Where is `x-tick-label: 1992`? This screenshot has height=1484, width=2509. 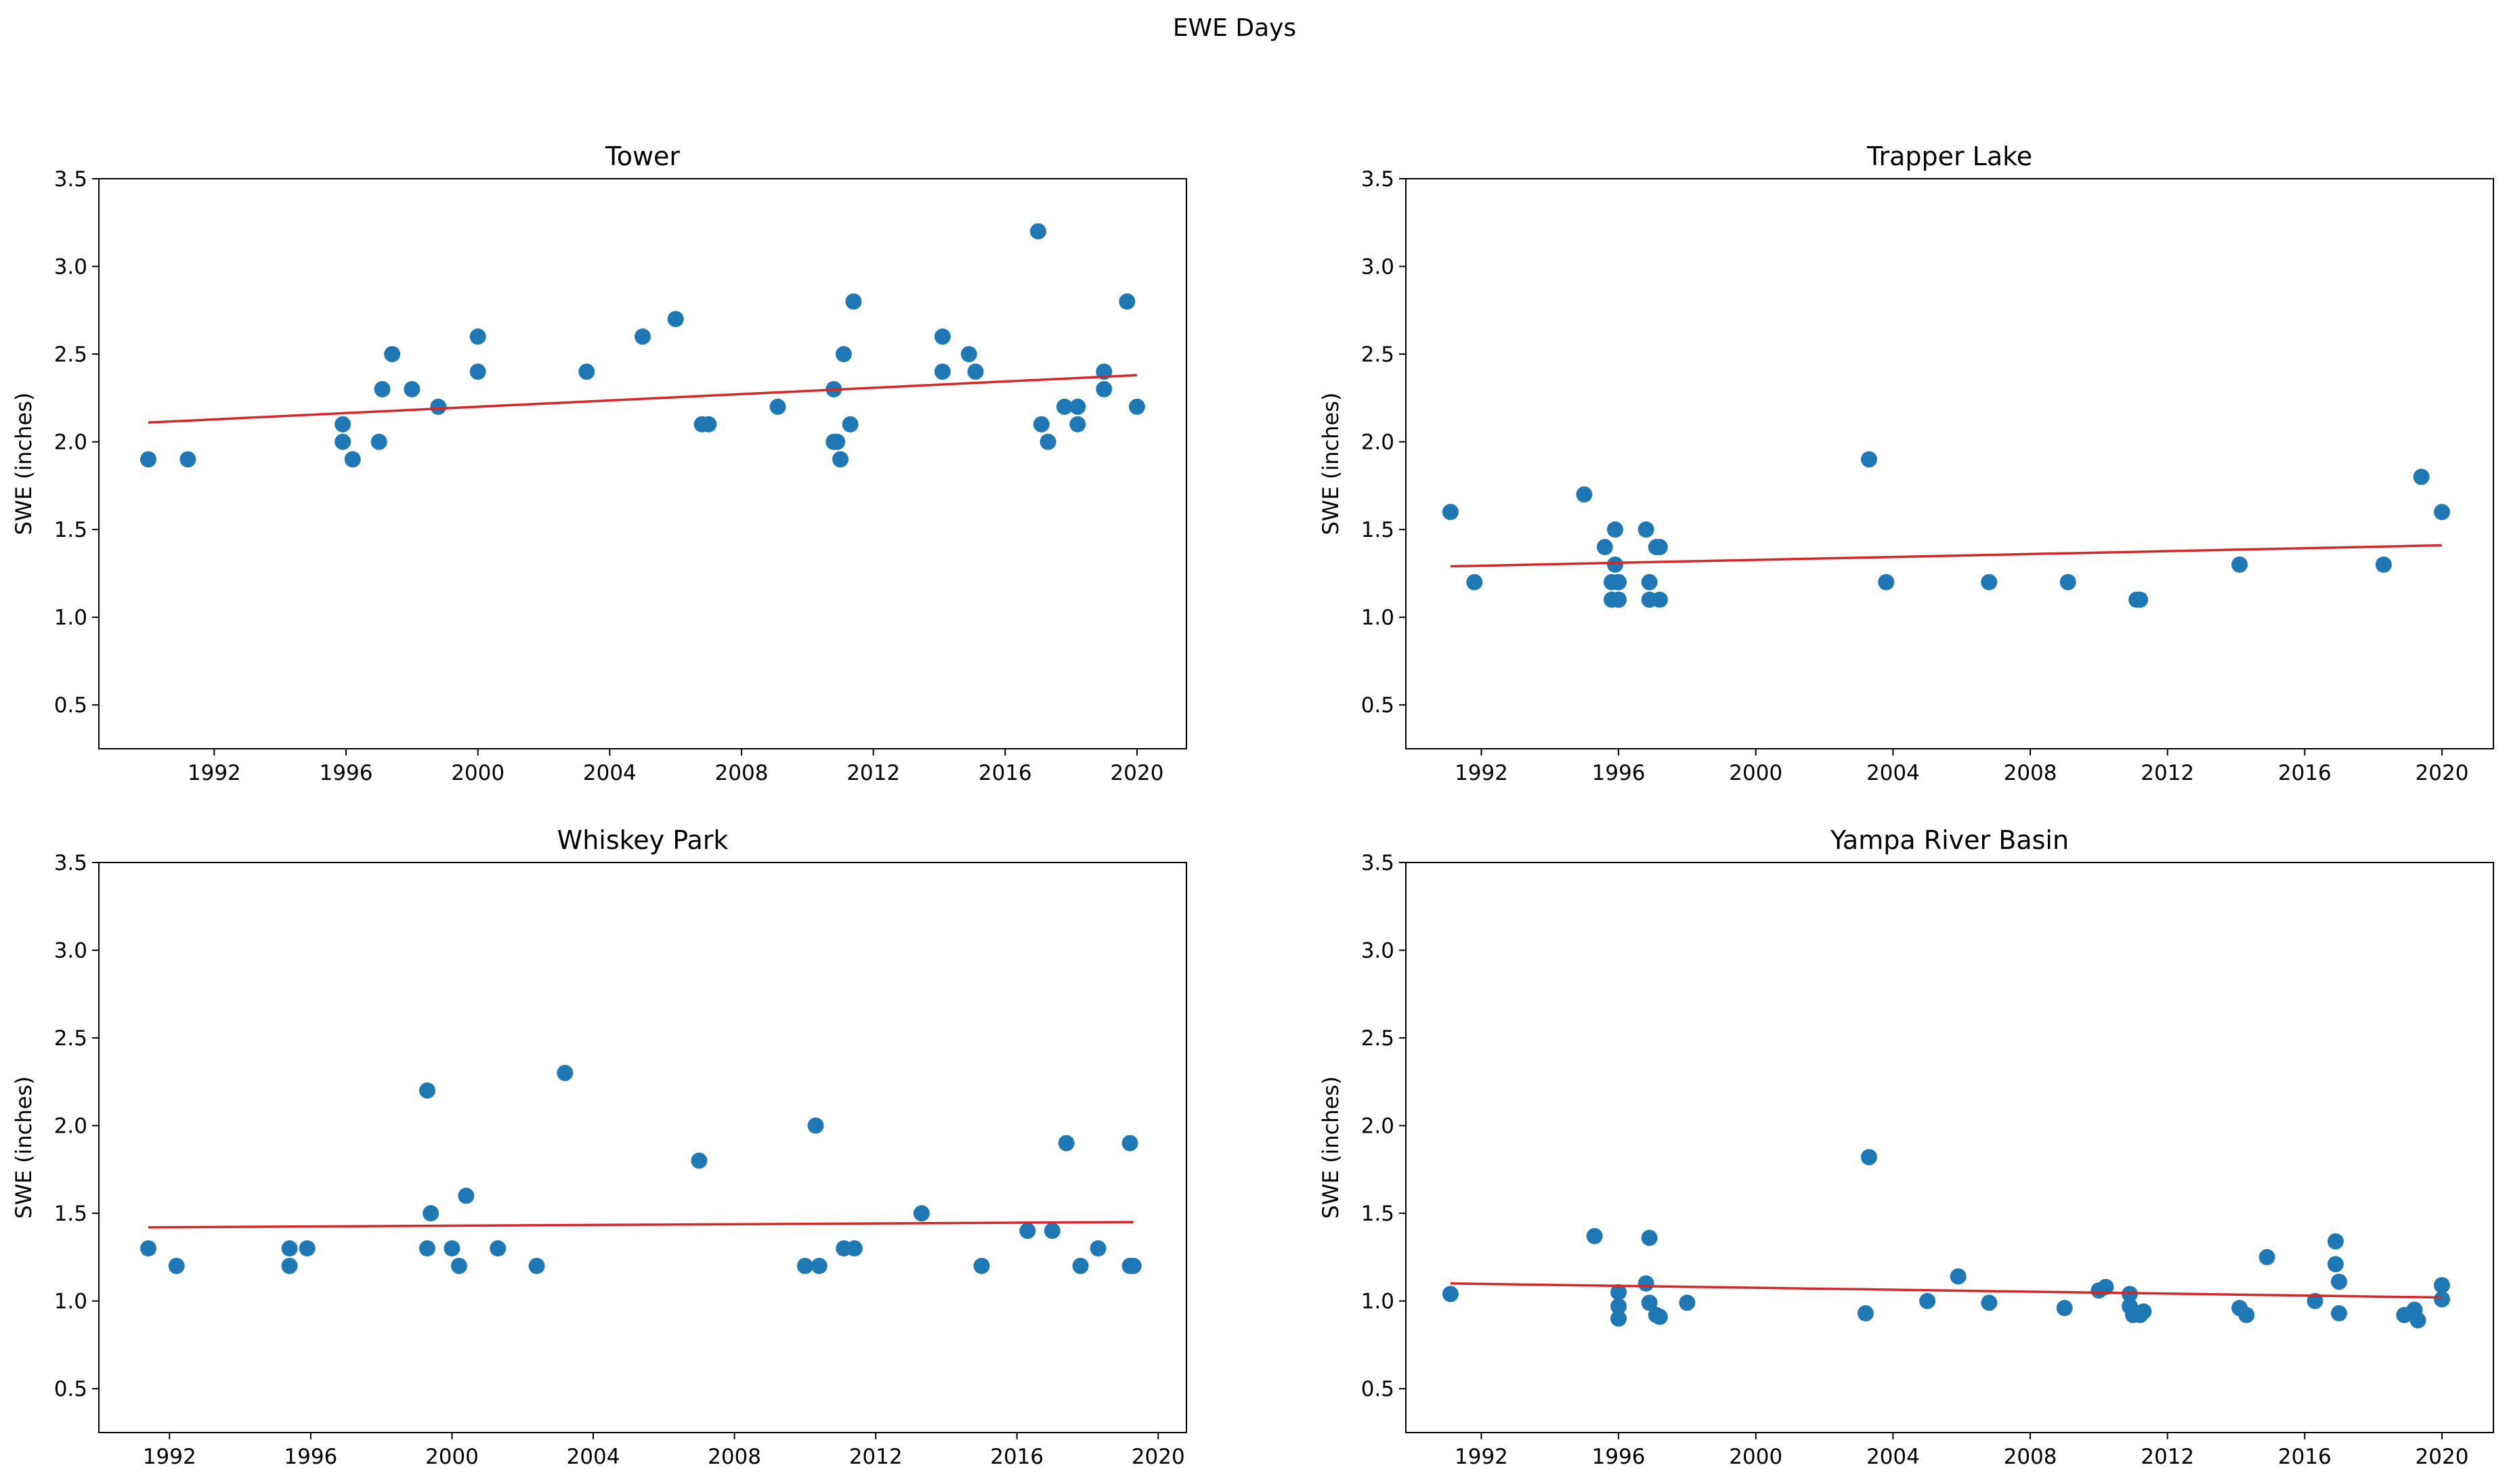 x-tick-label: 1992 is located at coordinates (1481, 1457).